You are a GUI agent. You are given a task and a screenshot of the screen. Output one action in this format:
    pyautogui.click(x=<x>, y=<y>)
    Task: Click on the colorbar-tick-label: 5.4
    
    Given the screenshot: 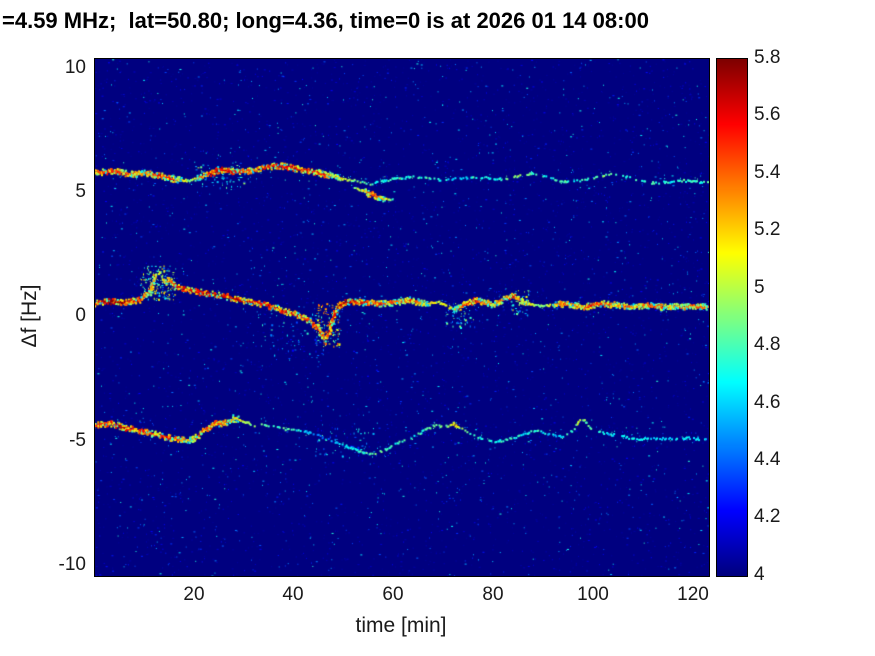 What is the action you would take?
    pyautogui.click(x=767, y=172)
    